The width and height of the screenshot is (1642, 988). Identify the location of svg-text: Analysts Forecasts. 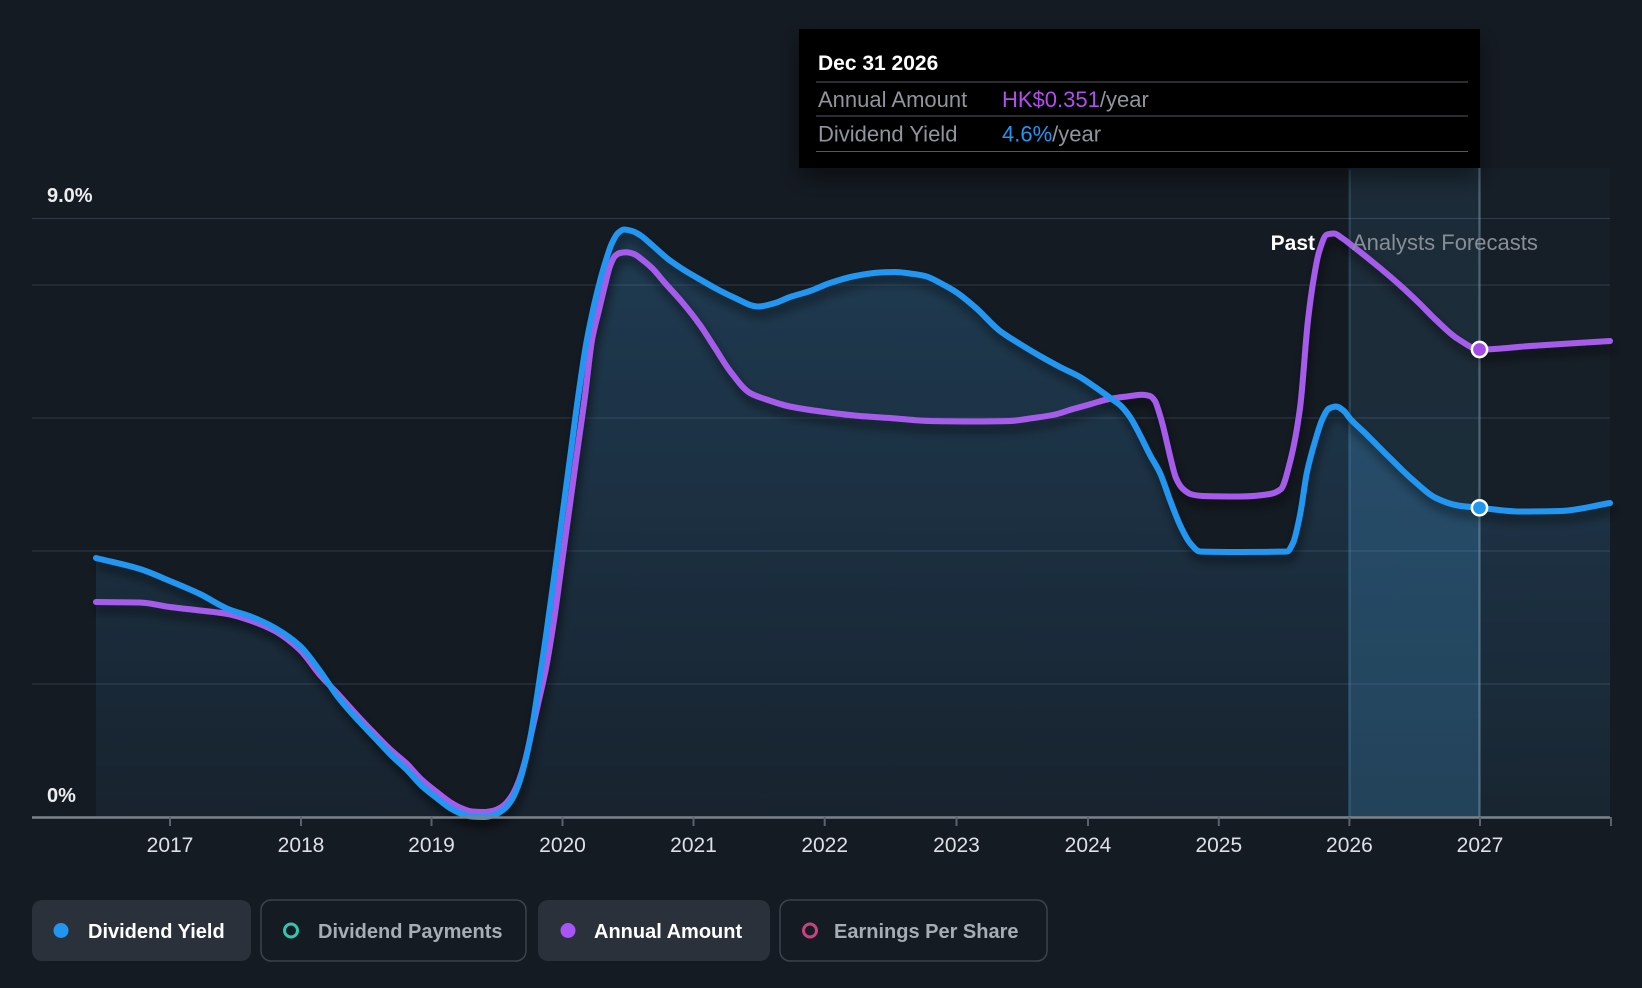
(1445, 242).